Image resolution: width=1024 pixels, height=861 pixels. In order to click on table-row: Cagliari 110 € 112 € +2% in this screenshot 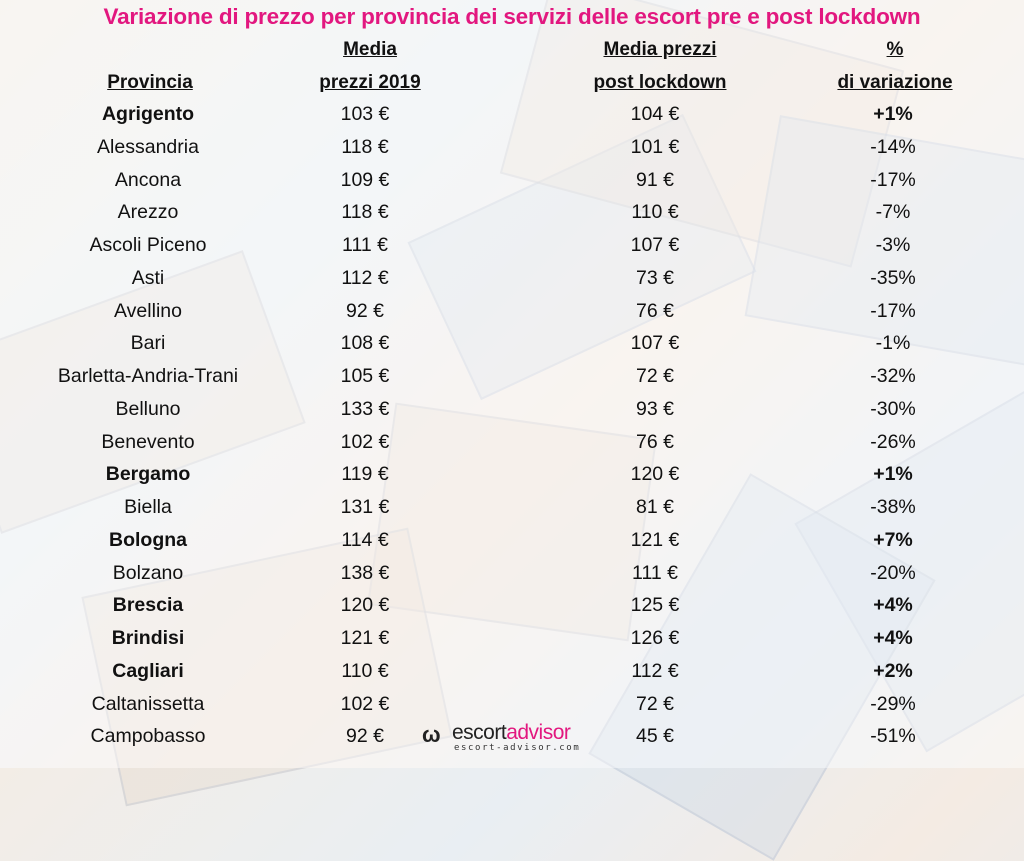, I will do `click(512, 671)`.